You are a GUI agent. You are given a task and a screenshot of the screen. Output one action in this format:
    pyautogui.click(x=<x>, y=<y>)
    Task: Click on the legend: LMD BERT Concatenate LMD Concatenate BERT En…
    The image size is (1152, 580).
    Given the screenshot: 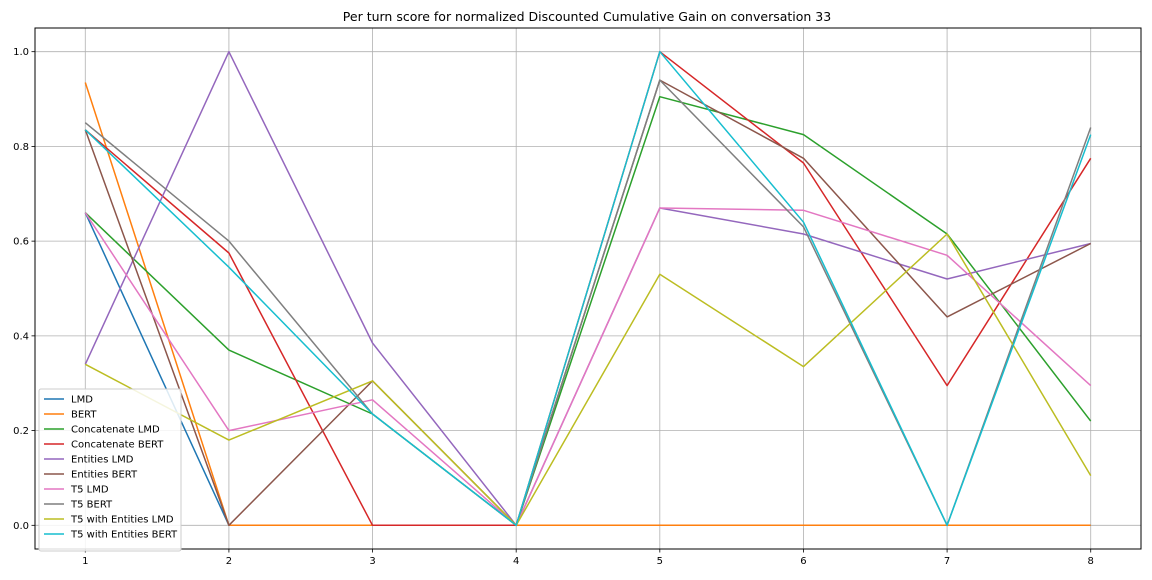 What is the action you would take?
    pyautogui.click(x=110, y=470)
    